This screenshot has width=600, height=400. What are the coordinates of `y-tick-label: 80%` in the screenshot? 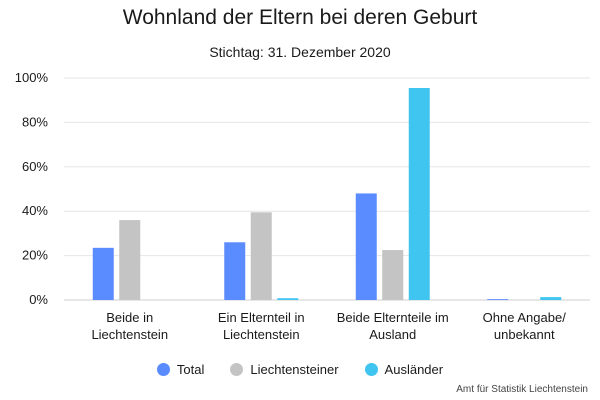 It's located at (35, 121).